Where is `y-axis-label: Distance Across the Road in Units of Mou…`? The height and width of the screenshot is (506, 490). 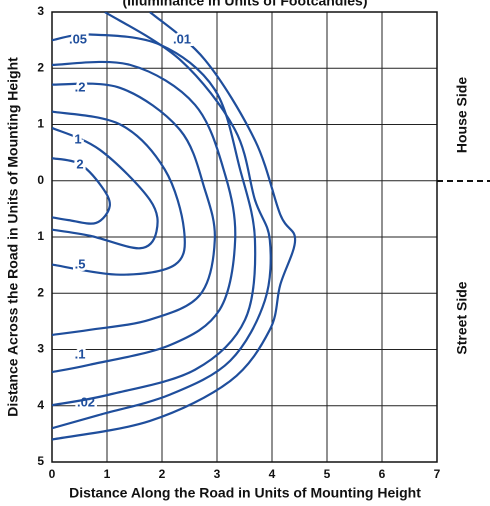 y-axis-label: Distance Across the Road in Units of Mou… is located at coordinates (13, 237).